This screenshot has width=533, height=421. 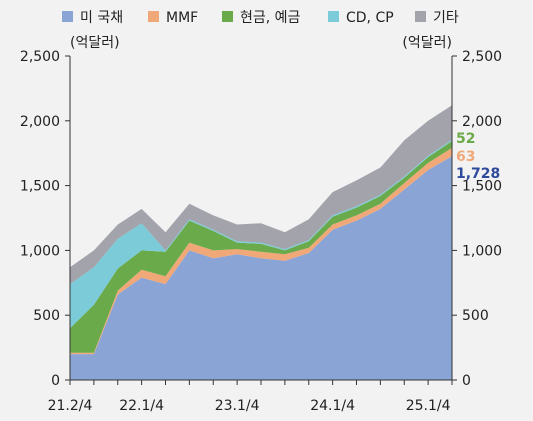 I want to click on annotation-현금-예금: 52, so click(x=465, y=139).